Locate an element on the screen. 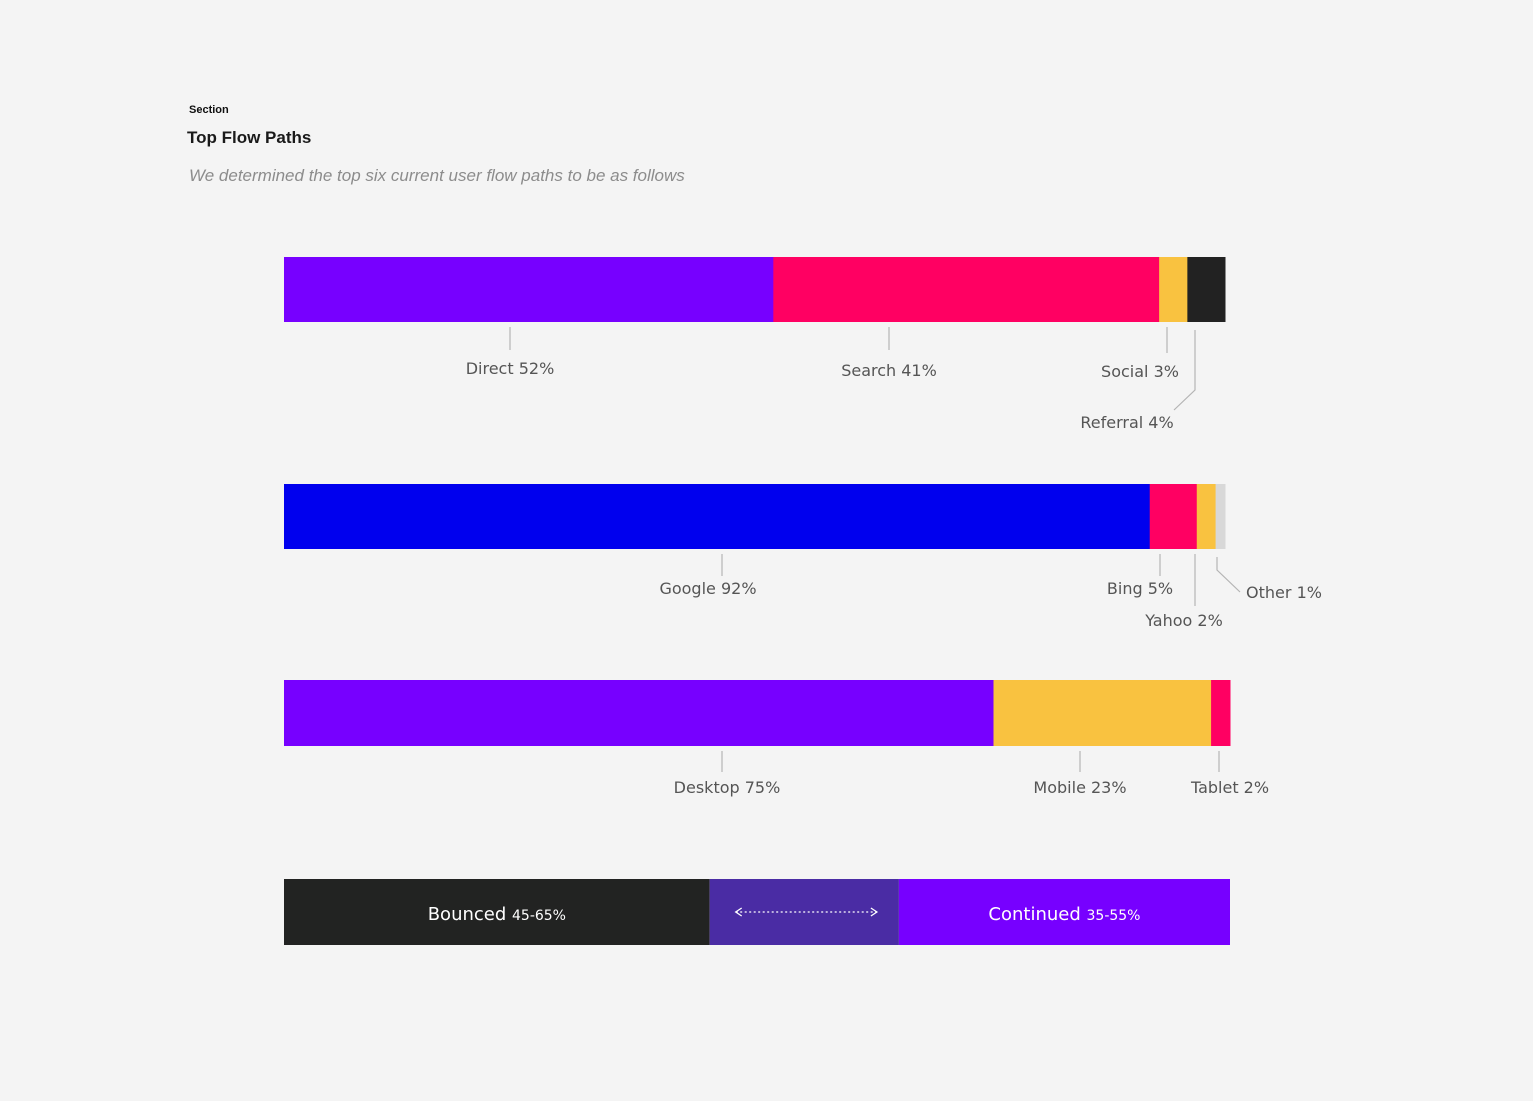  bar-segment-desktop is located at coordinates (639, 713).